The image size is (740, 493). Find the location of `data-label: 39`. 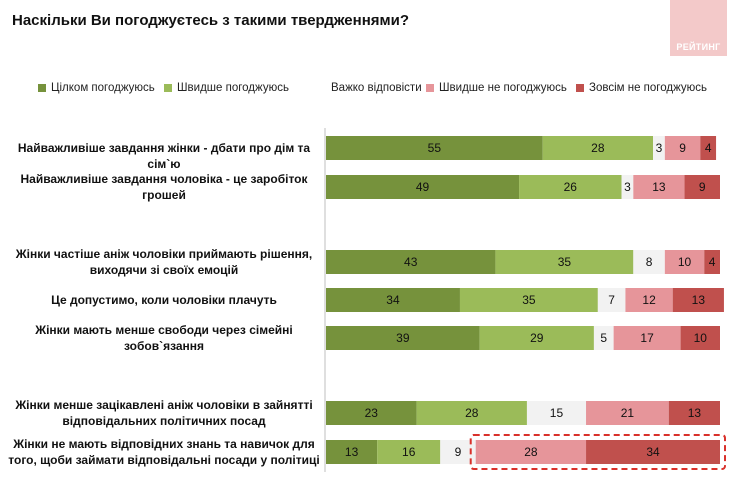

data-label: 39 is located at coordinates (403, 338).